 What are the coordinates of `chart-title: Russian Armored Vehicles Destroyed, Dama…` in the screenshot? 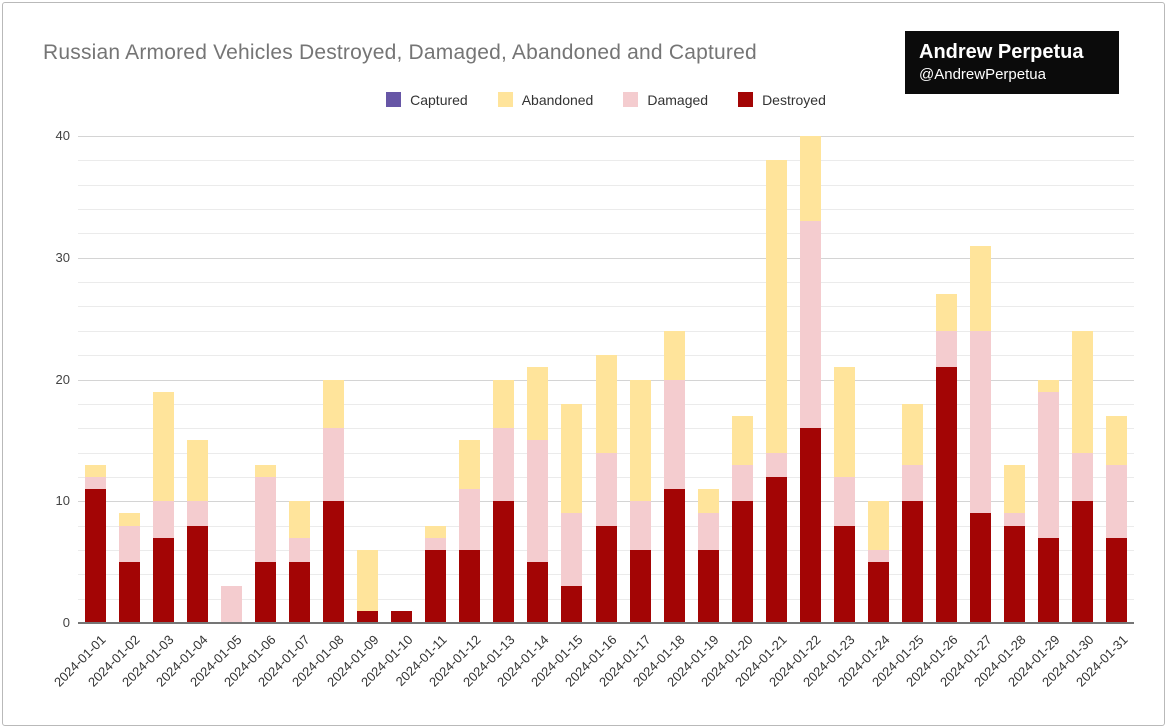 It's located at (400, 52).